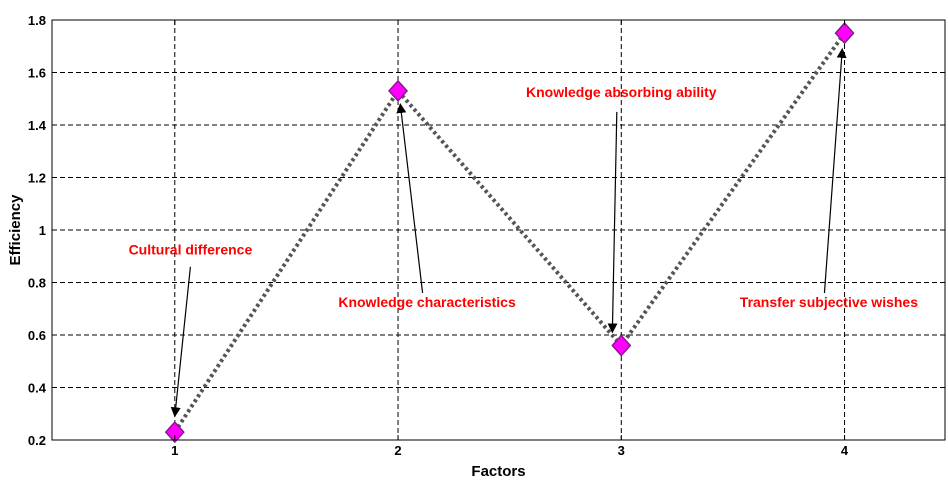 The height and width of the screenshot is (482, 948). What do you see at coordinates (37, 125) in the screenshot?
I see `y-tick-label: 1.4` at bounding box center [37, 125].